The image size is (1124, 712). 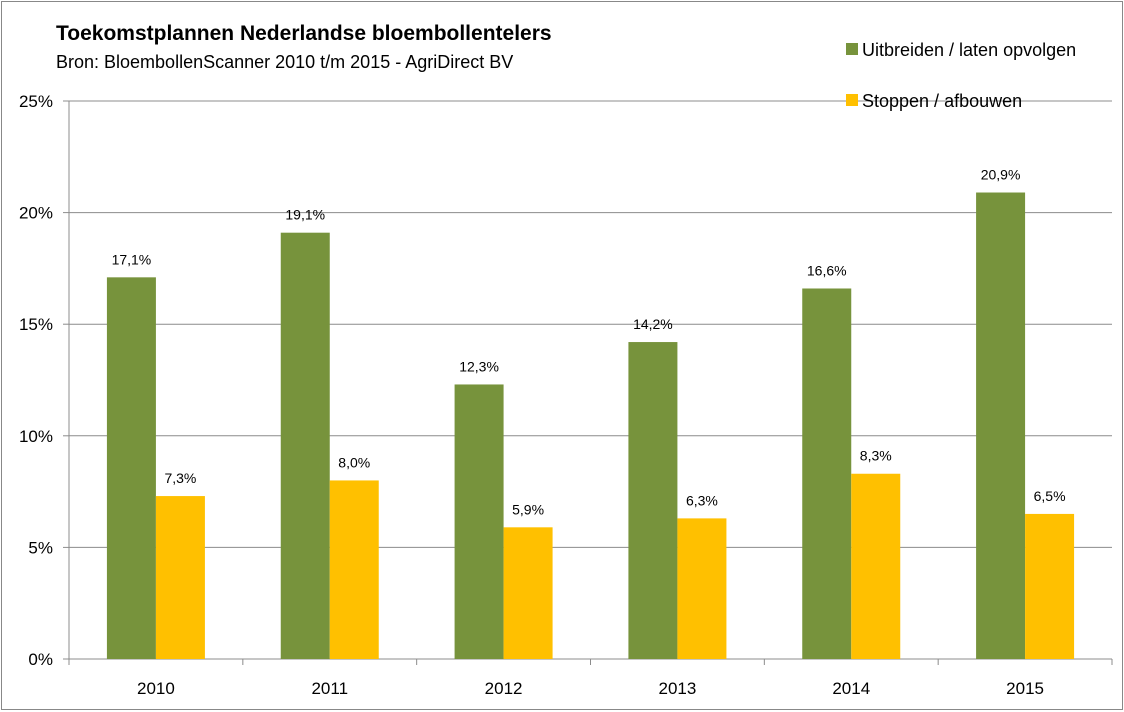 I want to click on bar-uitbreiden-2012, so click(x=479, y=521).